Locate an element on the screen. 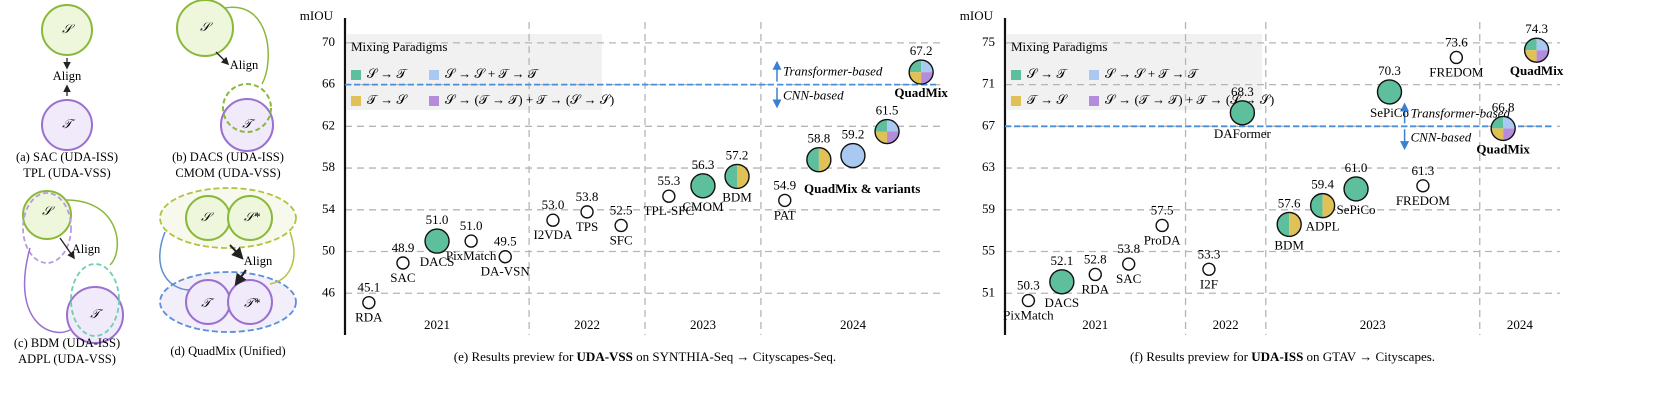  value-label: 52.1 is located at coordinates (1061, 260).